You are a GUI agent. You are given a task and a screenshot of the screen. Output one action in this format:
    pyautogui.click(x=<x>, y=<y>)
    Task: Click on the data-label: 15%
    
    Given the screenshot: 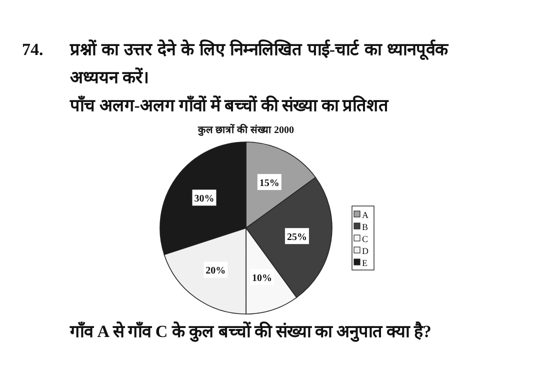 What is the action you would take?
    pyautogui.click(x=269, y=184)
    